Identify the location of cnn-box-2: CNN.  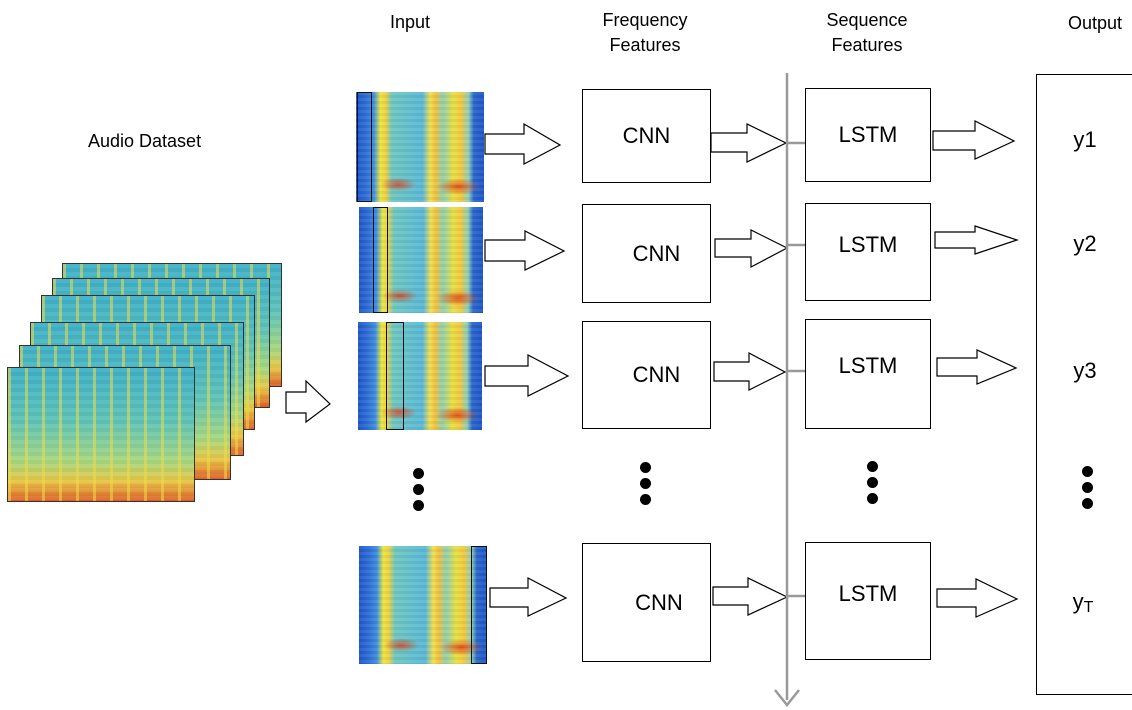
(646, 253).